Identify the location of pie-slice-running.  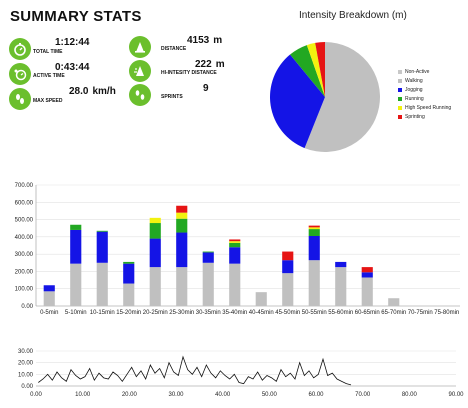
(307, 71).